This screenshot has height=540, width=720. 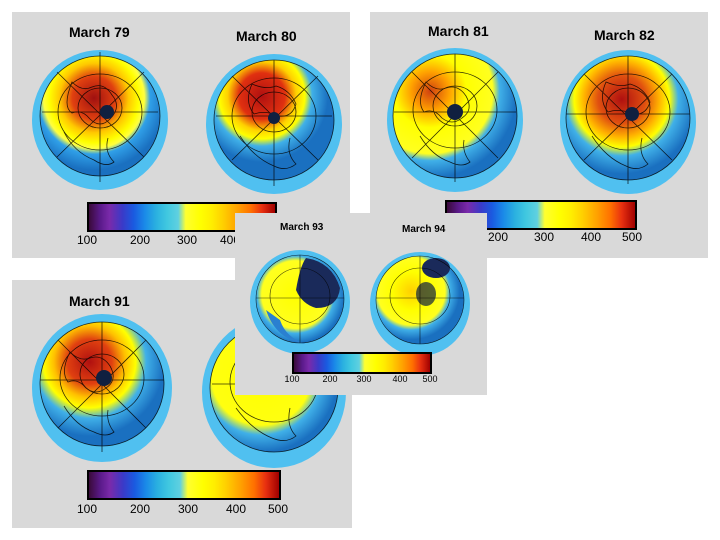 I want to click on title-march-94: March 94, so click(x=424, y=229).